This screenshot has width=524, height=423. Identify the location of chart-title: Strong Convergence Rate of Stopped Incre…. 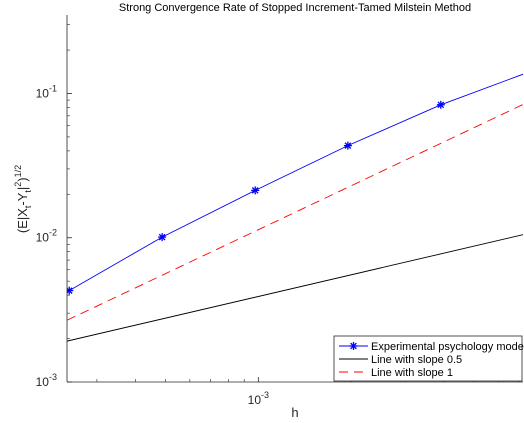
(295, 8).